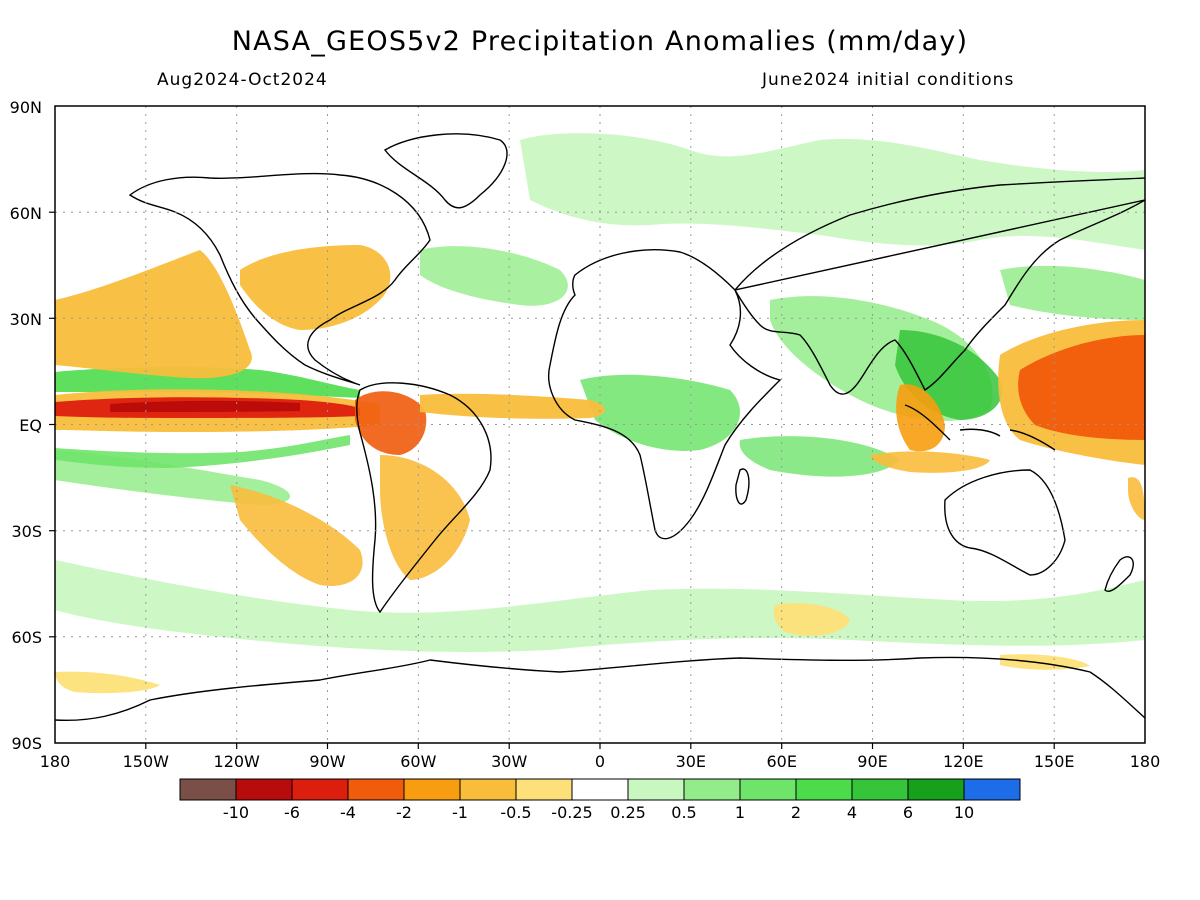  I want to click on coastline-new-zealand, so click(1119, 574).